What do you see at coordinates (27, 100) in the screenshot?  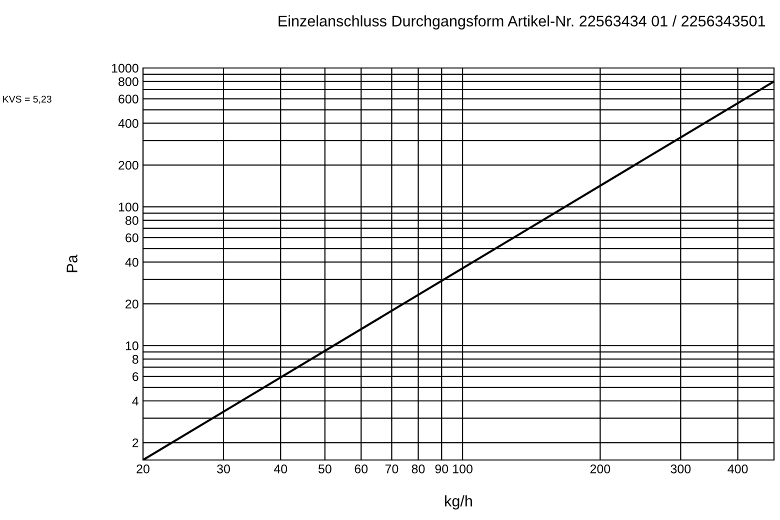 I see `text: KVS = 5,23` at bounding box center [27, 100].